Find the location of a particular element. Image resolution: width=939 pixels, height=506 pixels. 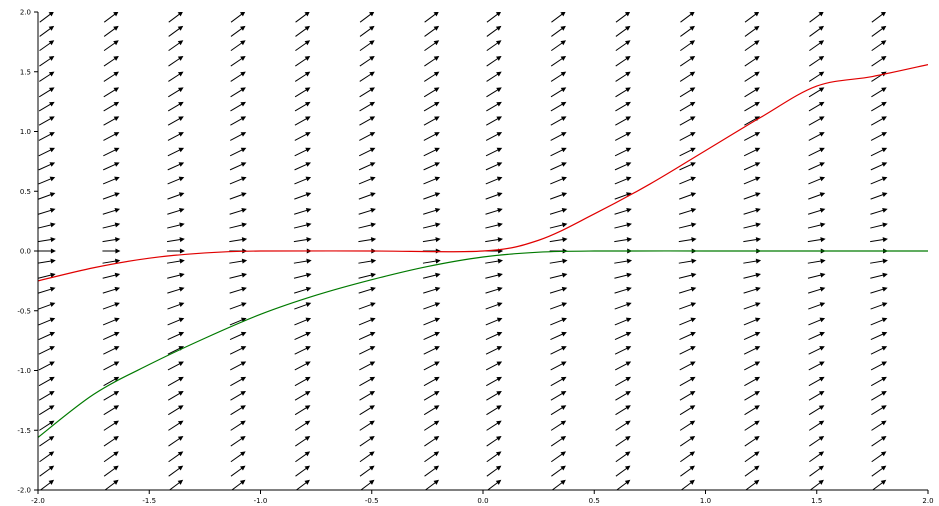

y-tick-label: -1.0 is located at coordinates (24, 371).